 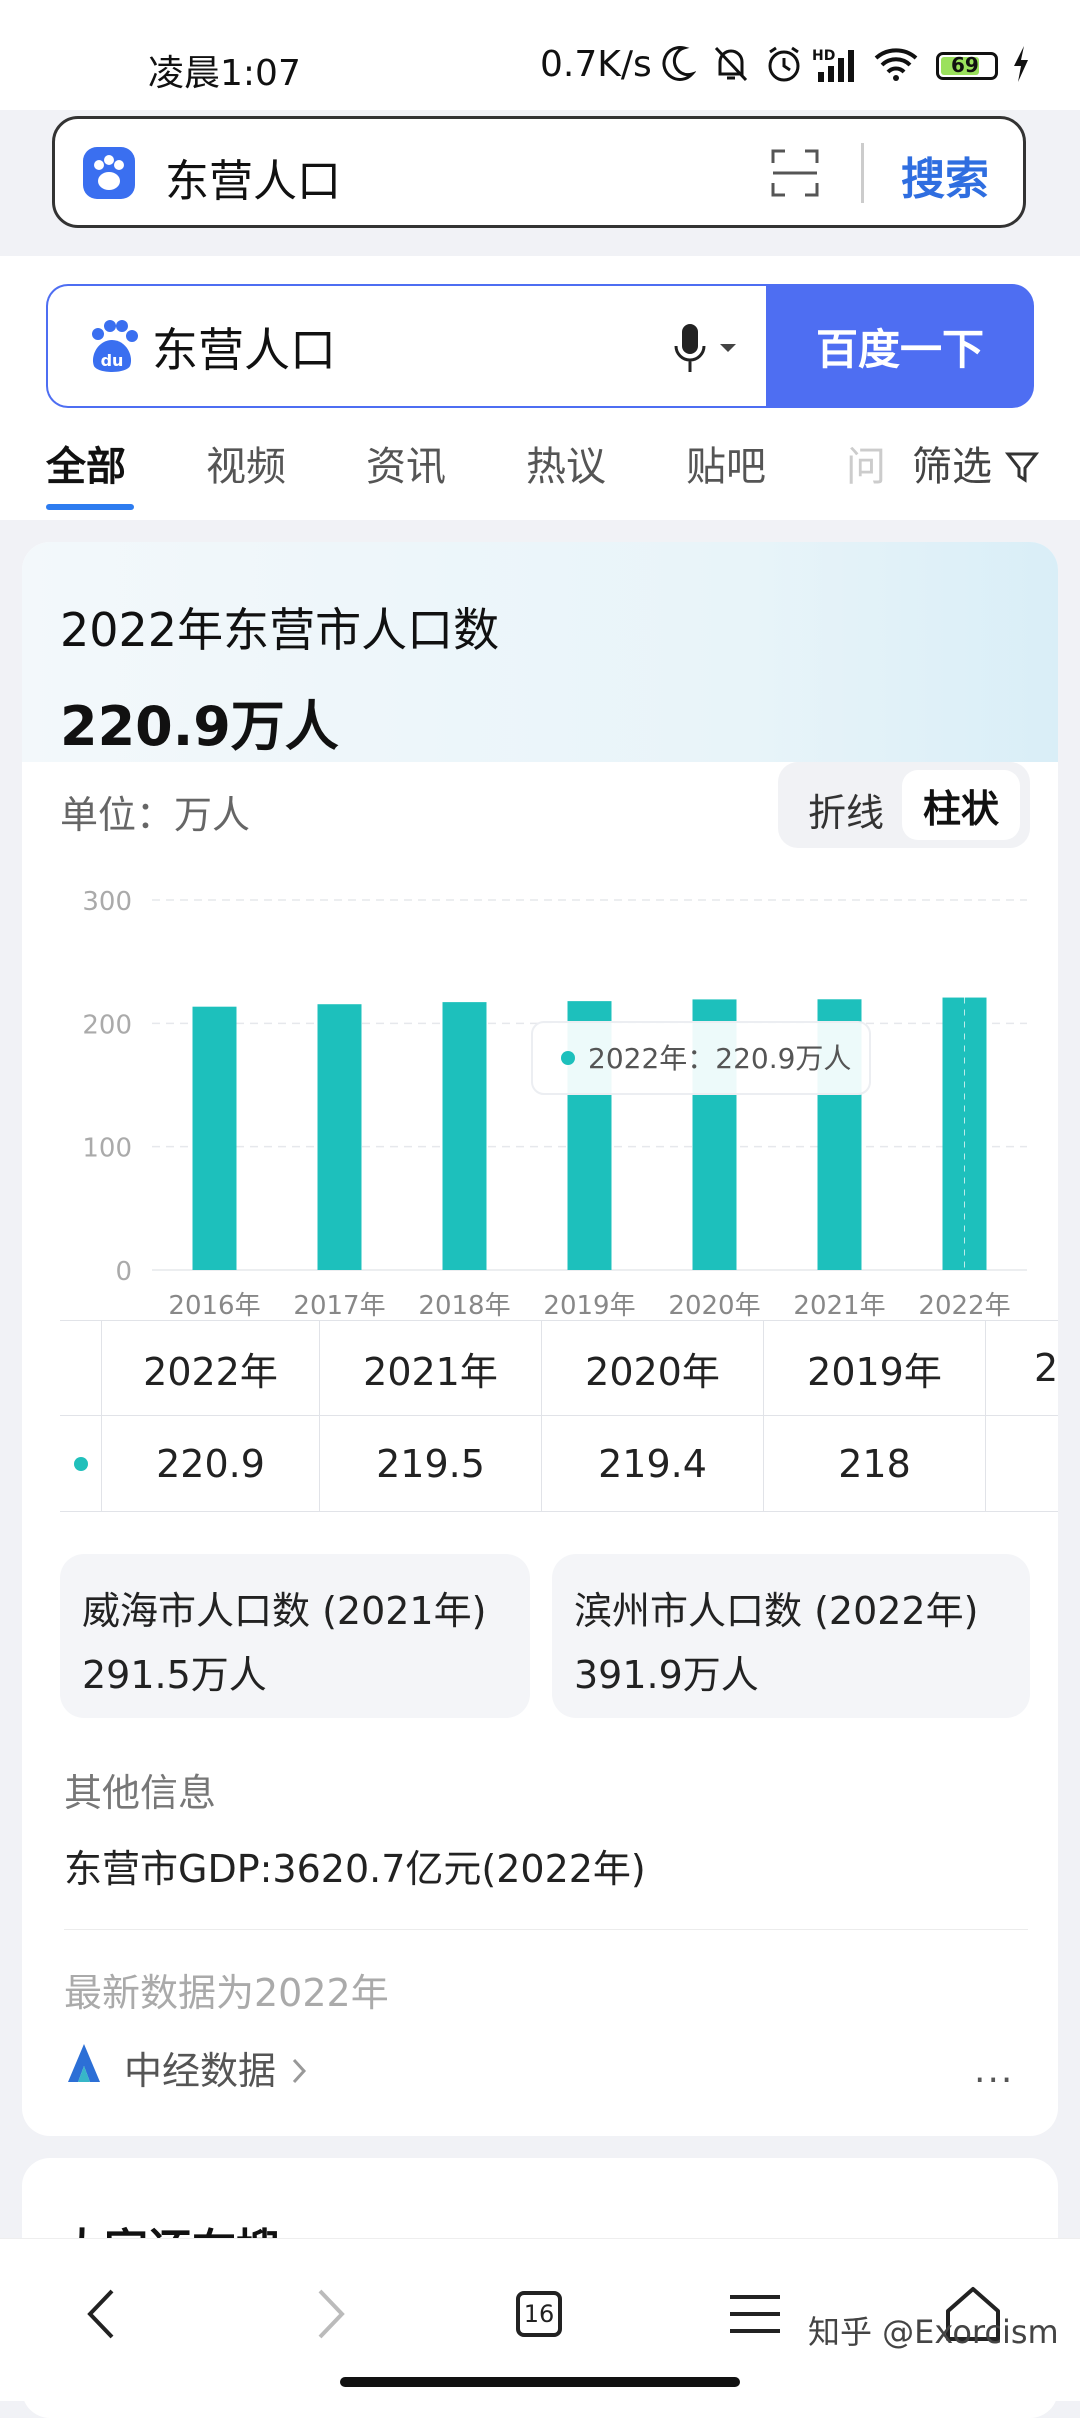 What do you see at coordinates (105, 2314) in the screenshot?
I see `back-icon` at bounding box center [105, 2314].